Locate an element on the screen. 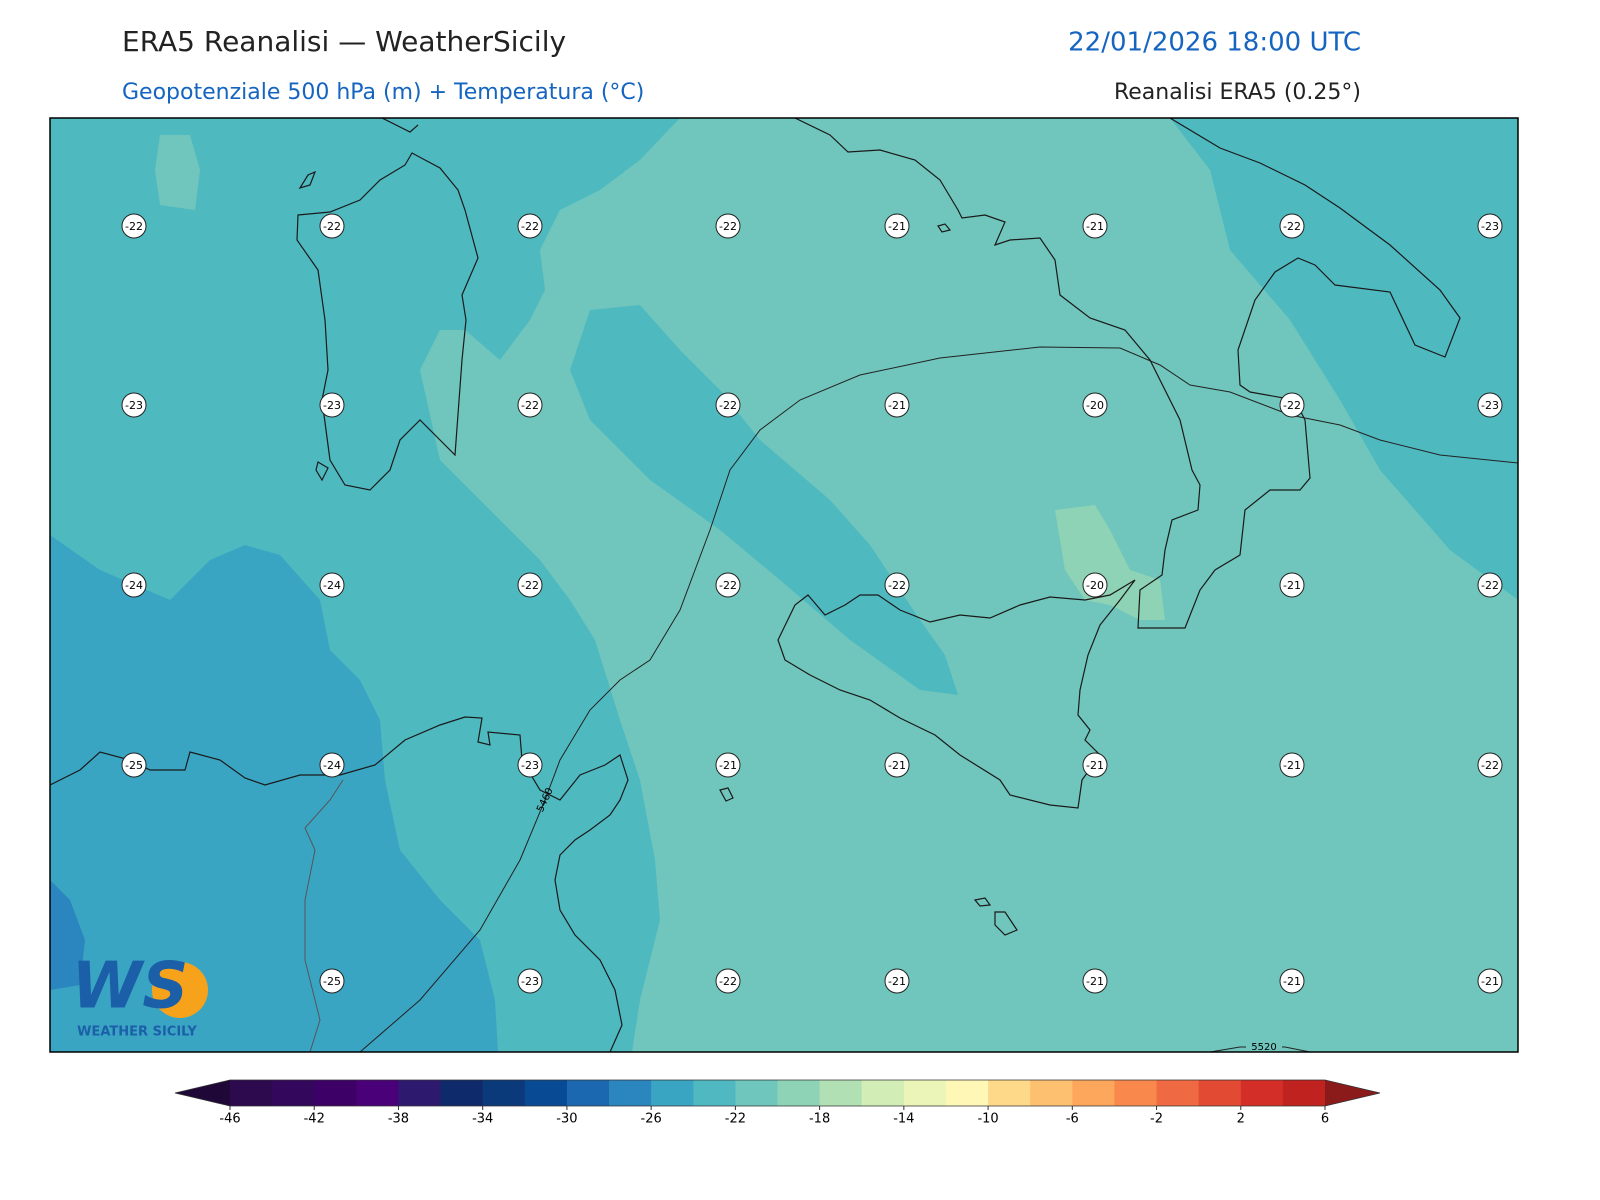  colorbar-tick-label: 6 is located at coordinates (1325, 1119).